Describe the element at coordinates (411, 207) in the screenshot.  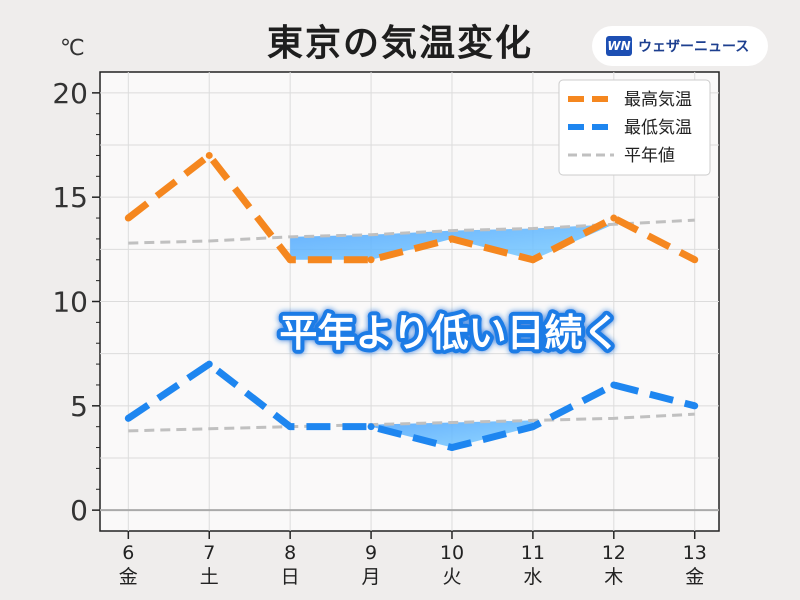
I see `series-line-high` at that location.